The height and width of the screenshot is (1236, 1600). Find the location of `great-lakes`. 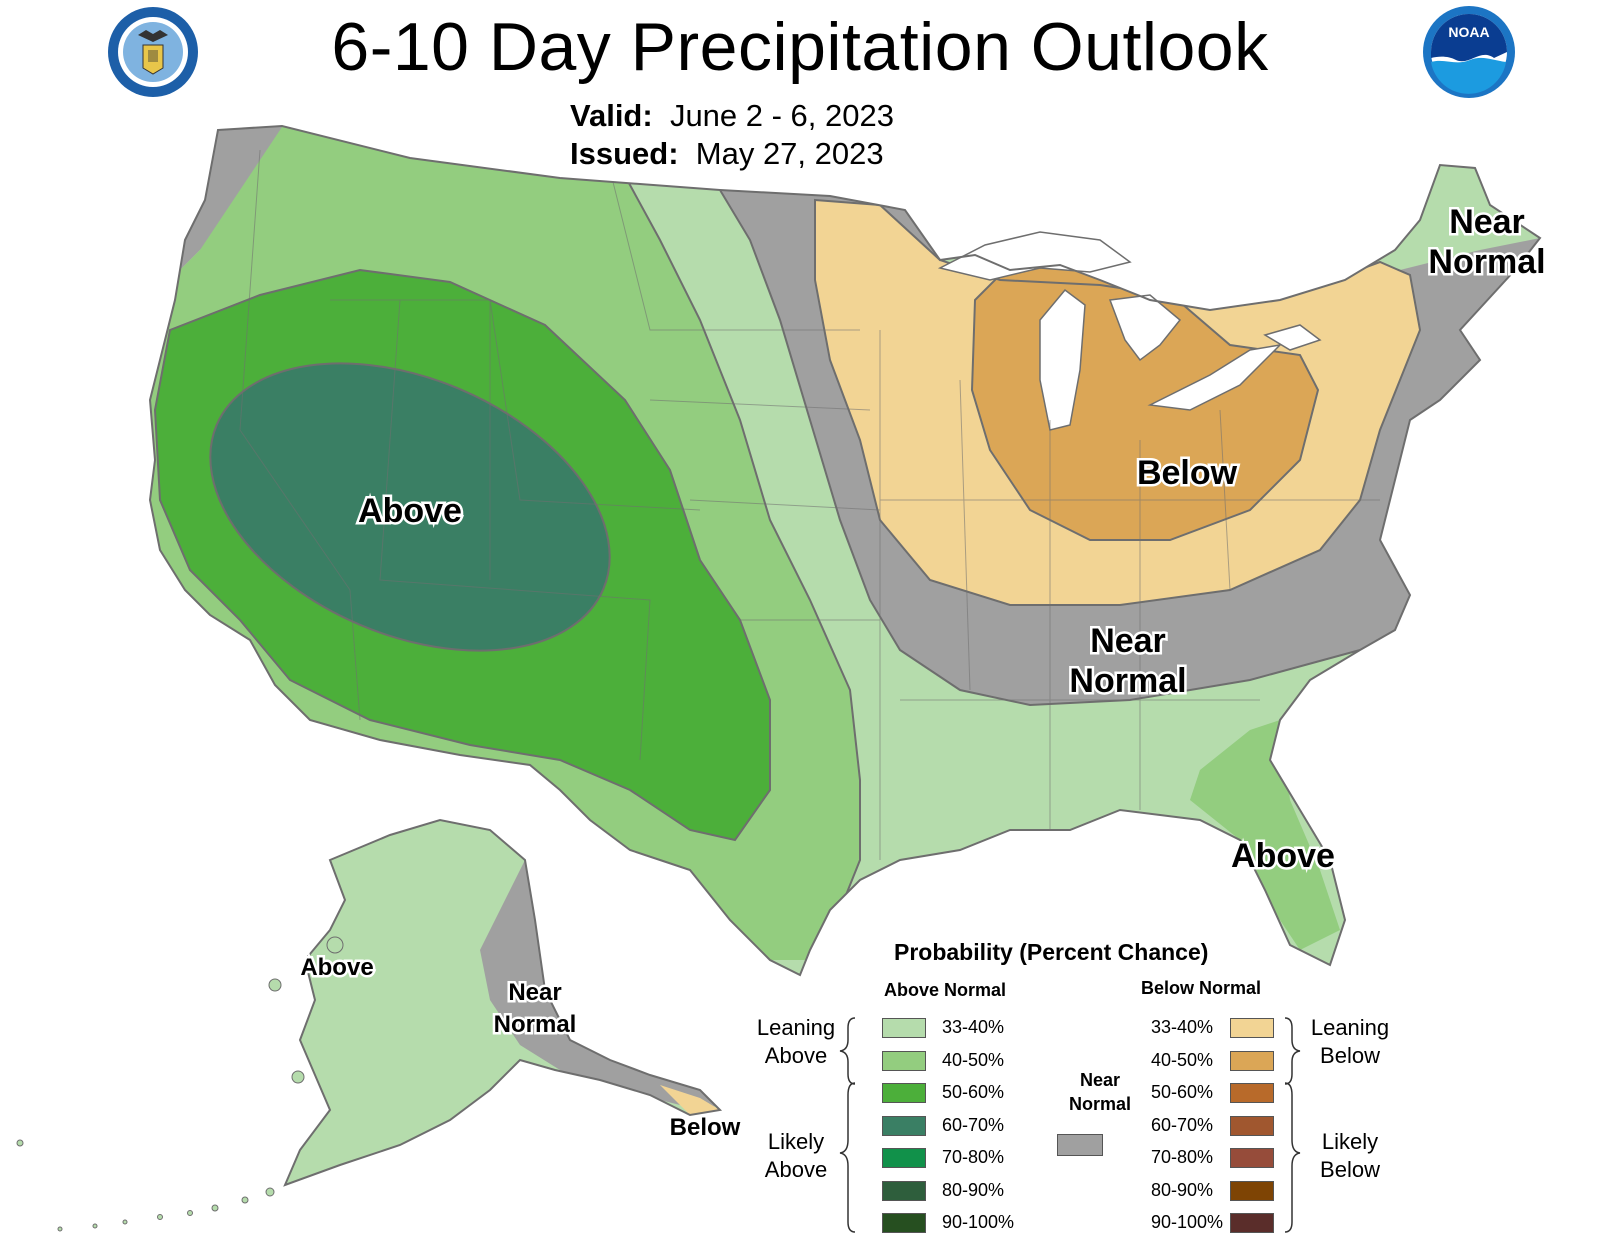

great-lakes is located at coordinates (1129, 331).